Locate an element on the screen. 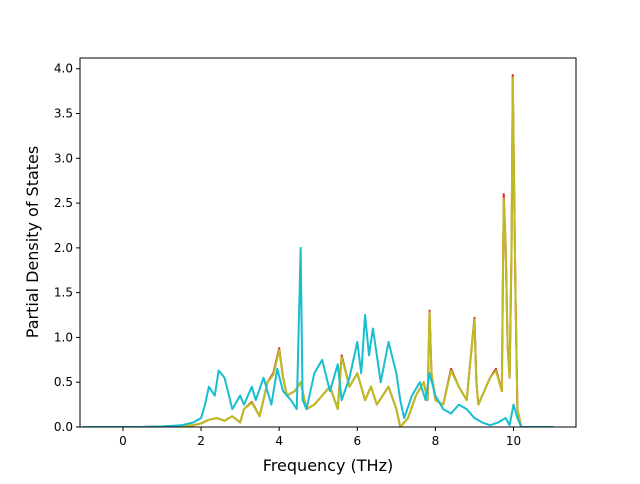  y-tick-label: 1.5 is located at coordinates (63, 293).